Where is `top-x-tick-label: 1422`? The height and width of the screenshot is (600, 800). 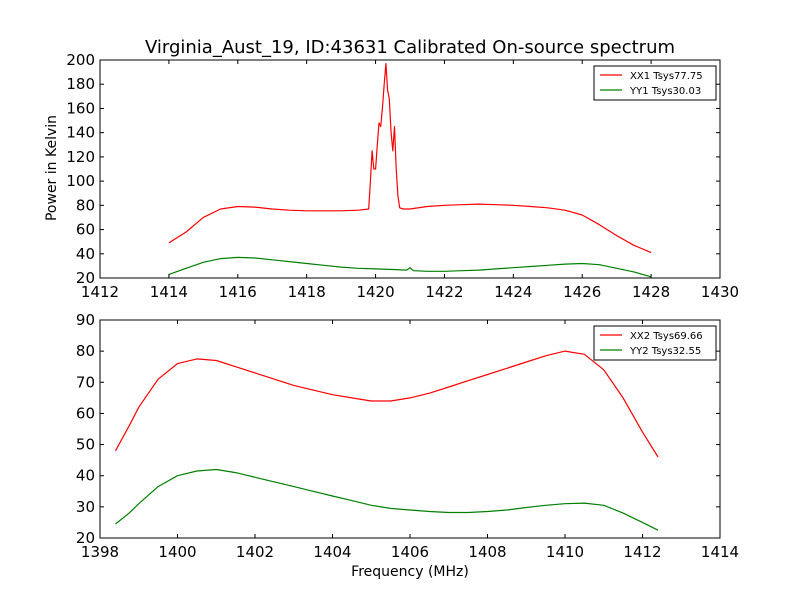
top-x-tick-label: 1422 is located at coordinates (444, 292).